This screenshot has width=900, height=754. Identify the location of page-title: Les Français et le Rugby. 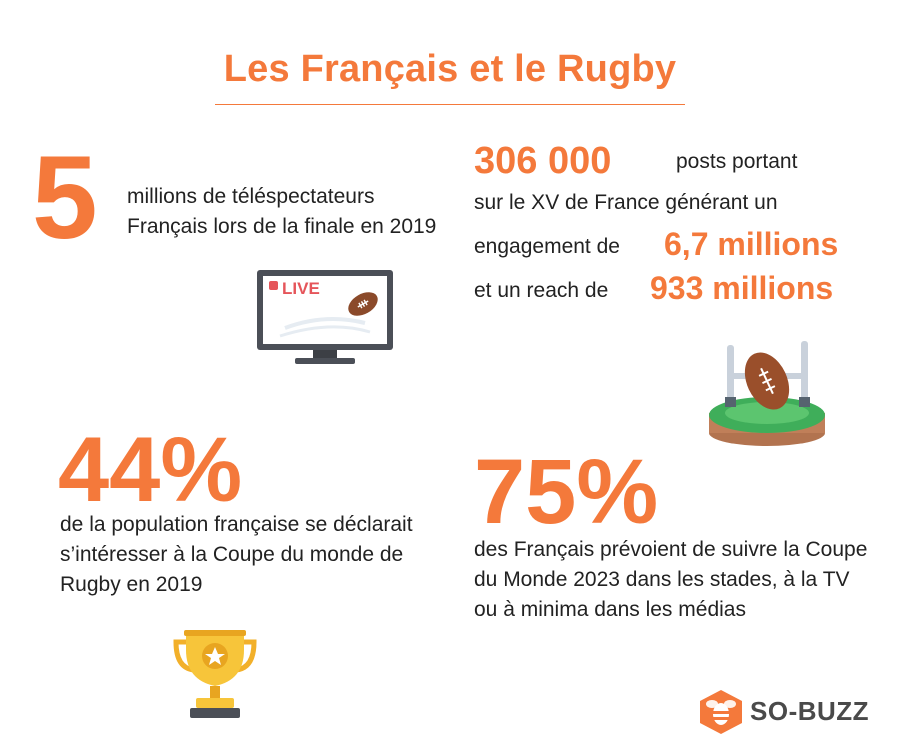
(450, 69).